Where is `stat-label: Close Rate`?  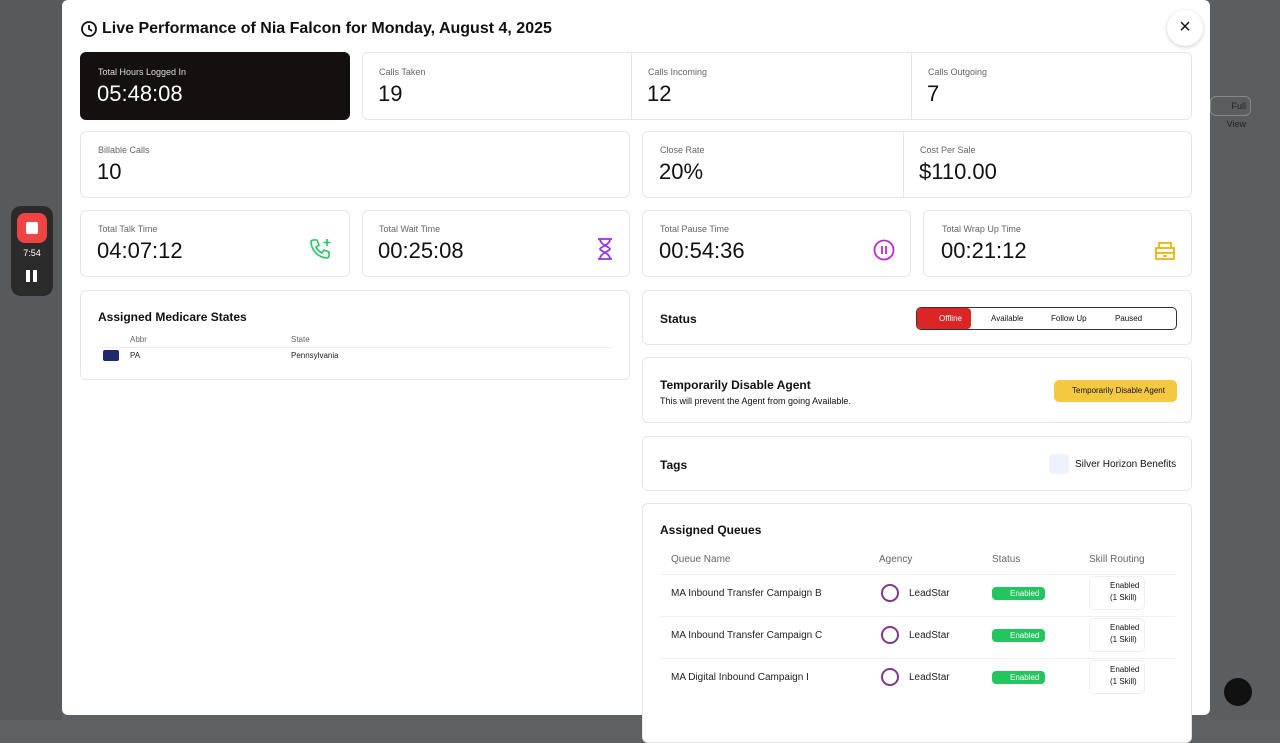 stat-label: Close Rate is located at coordinates (682, 150).